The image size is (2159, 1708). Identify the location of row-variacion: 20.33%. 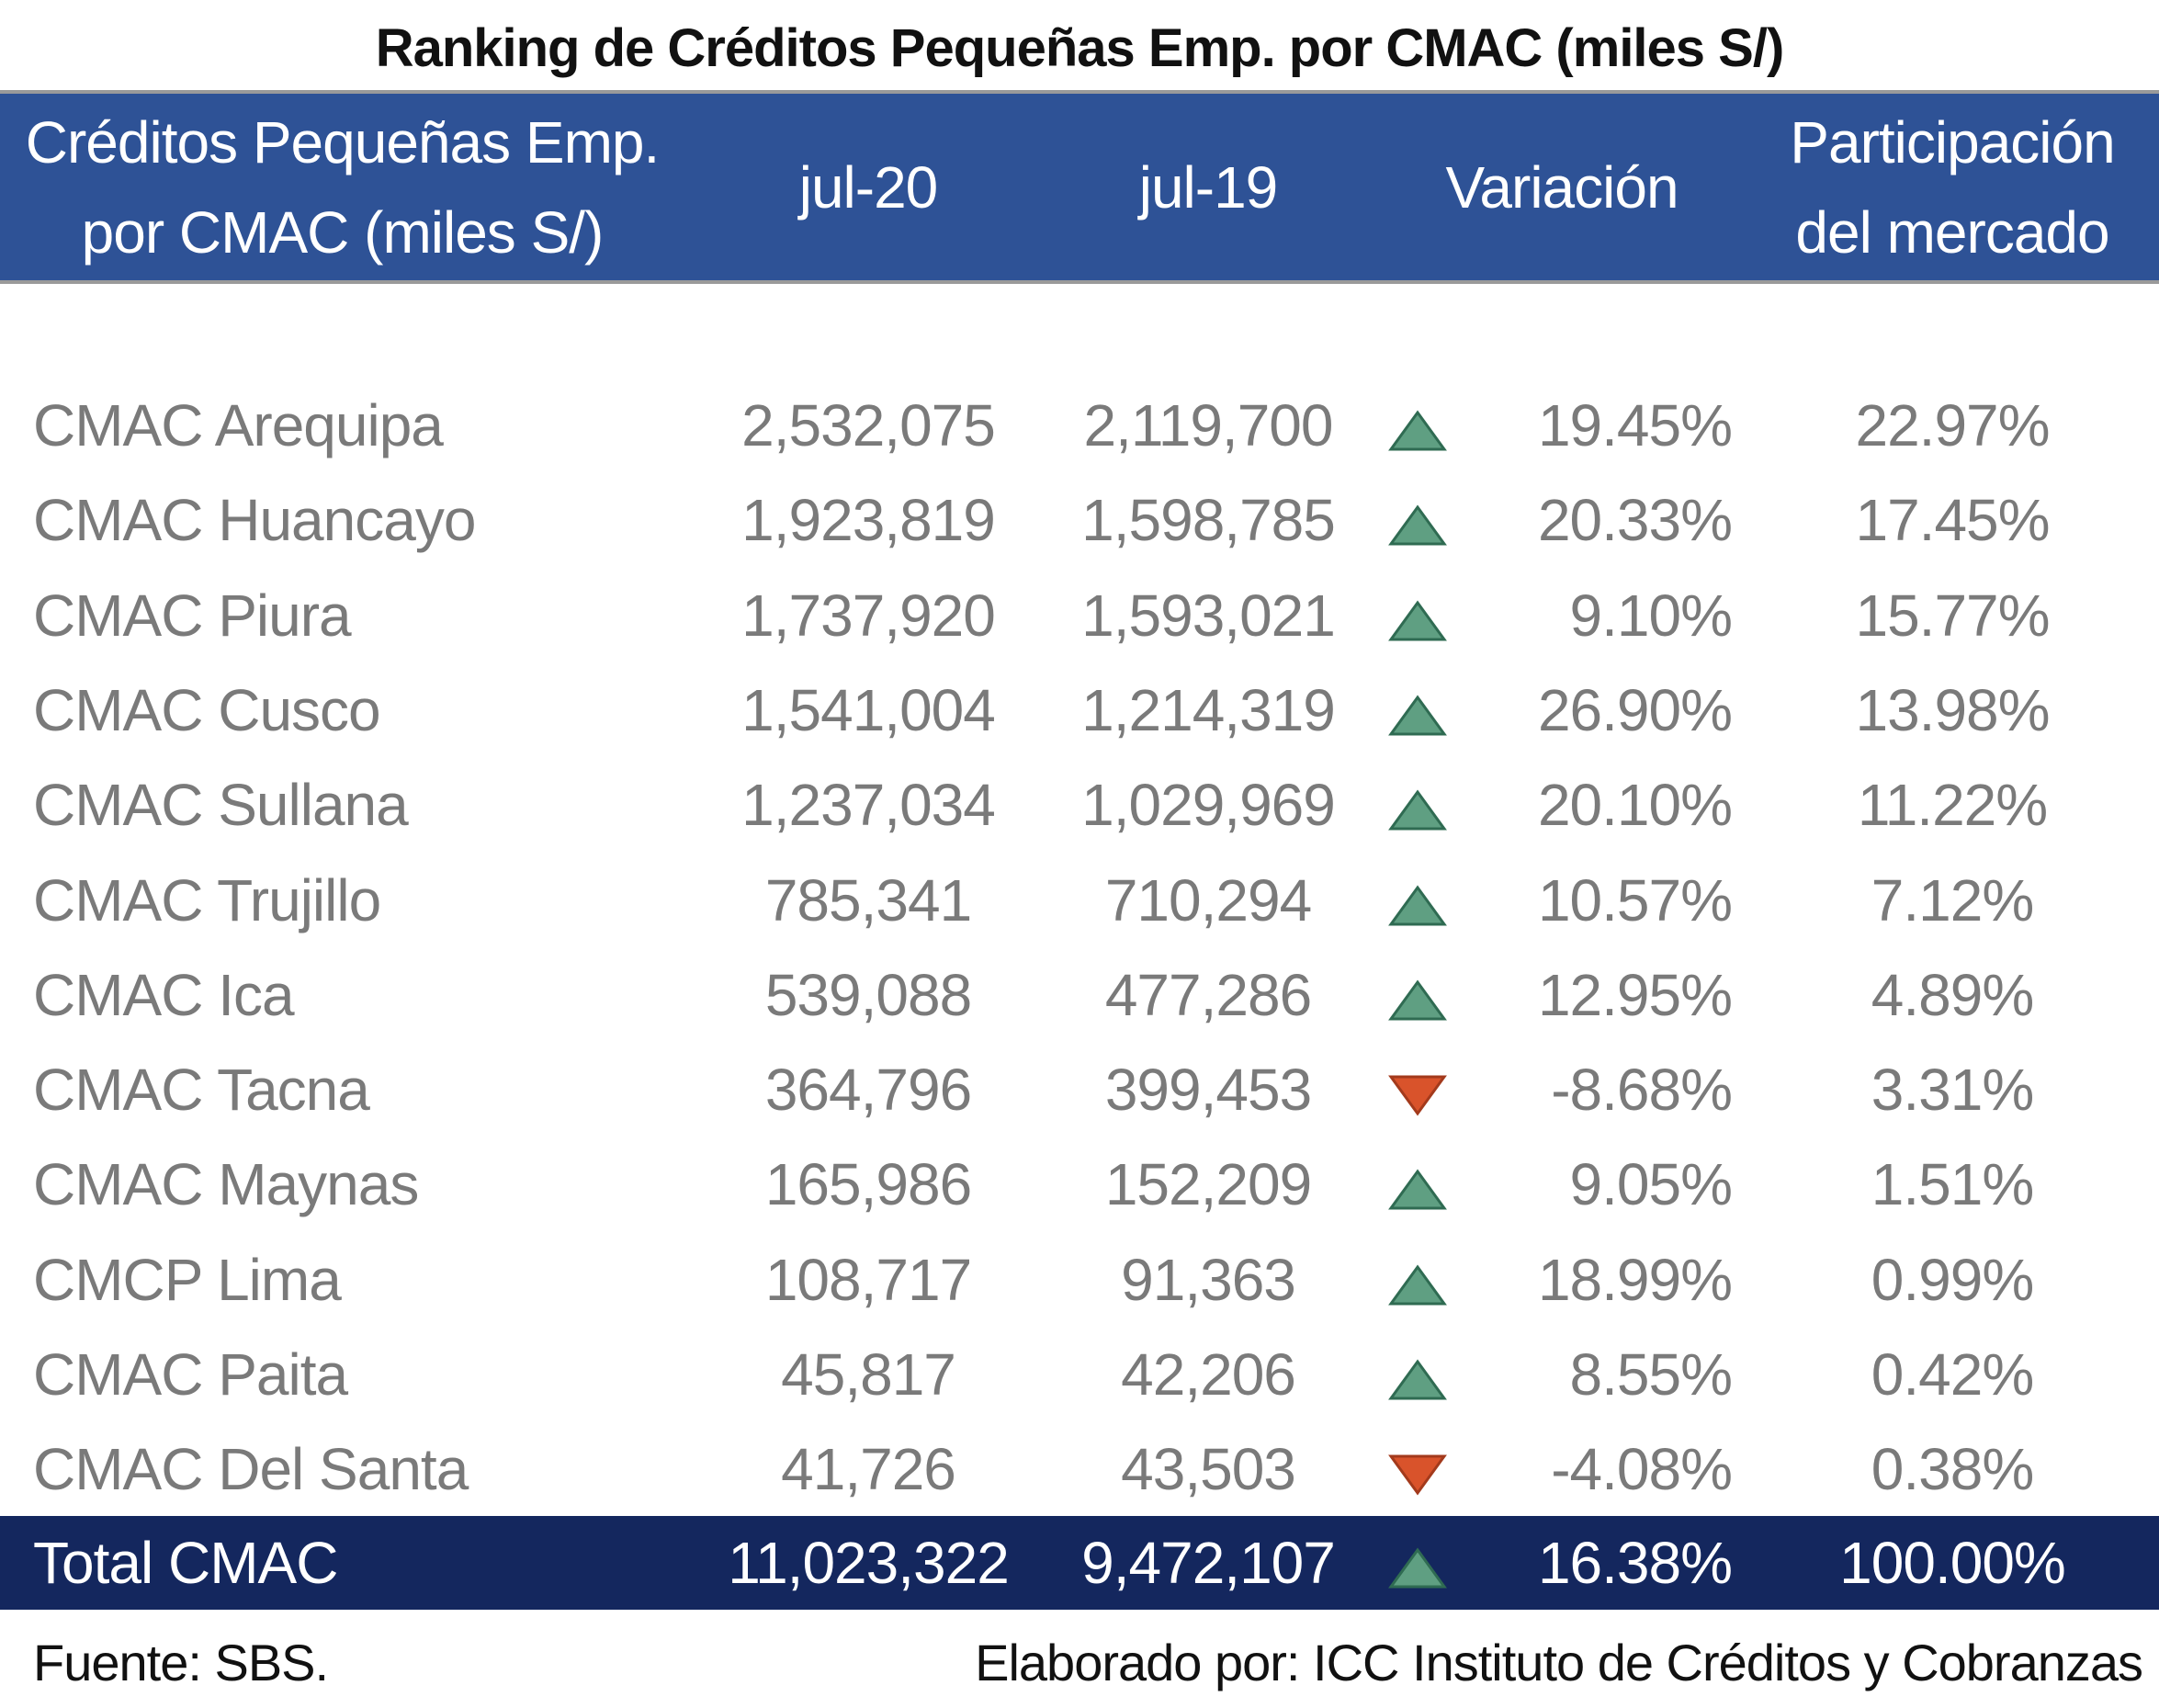
(1635, 520).